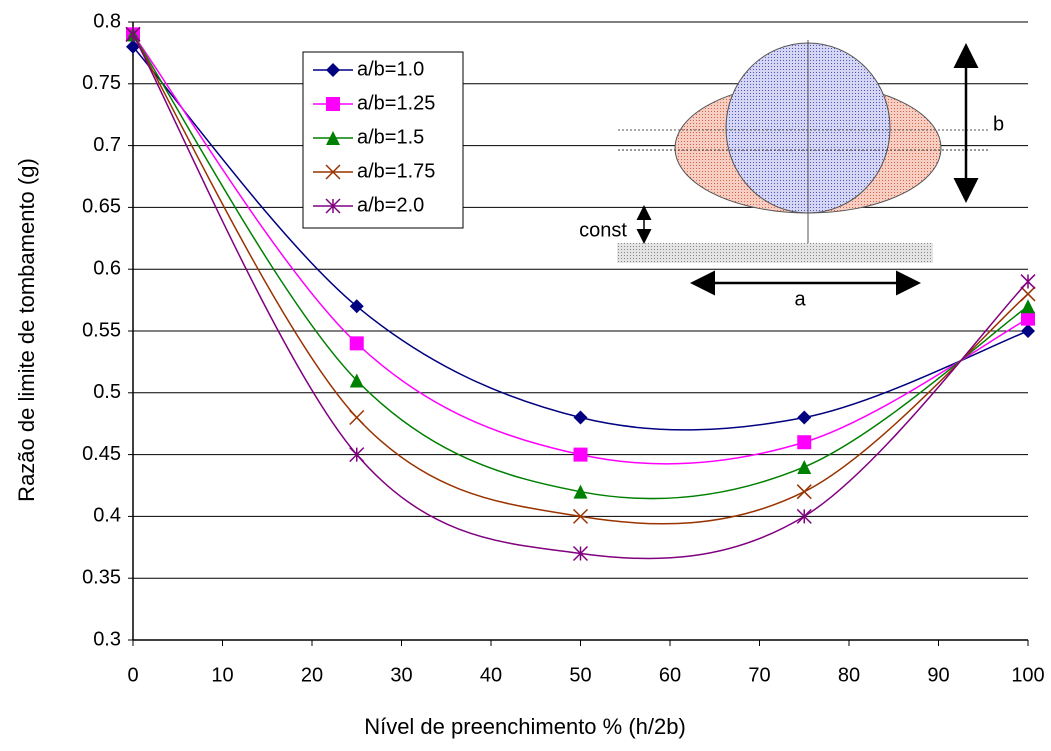  I want to click on ground, so click(775, 253).